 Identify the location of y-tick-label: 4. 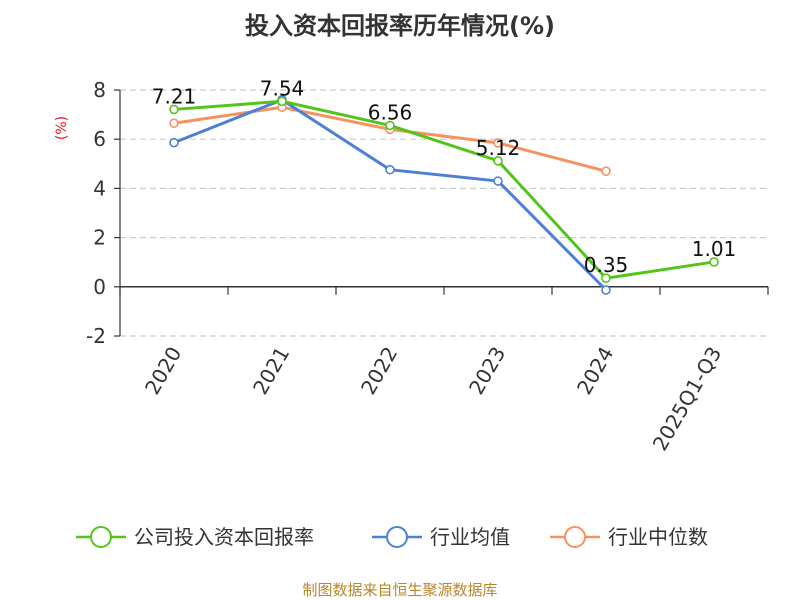
(99, 188).